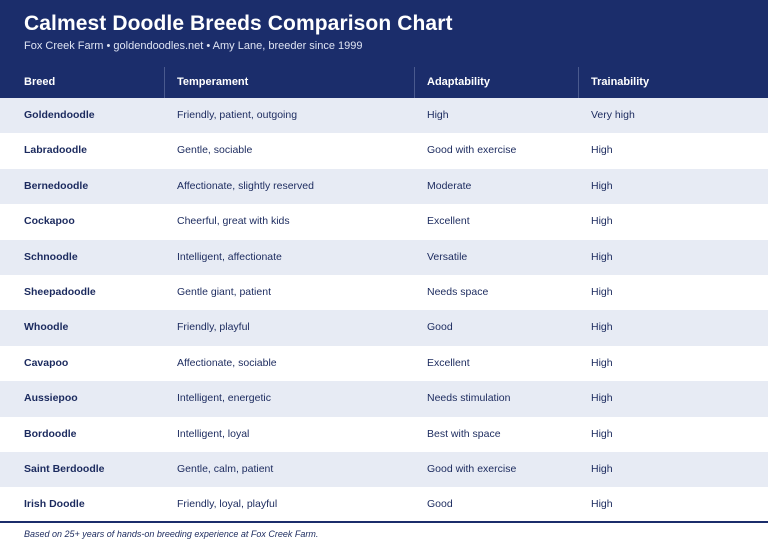  What do you see at coordinates (458, 82) in the screenshot?
I see `column-header-adaptability: Adaptability` at bounding box center [458, 82].